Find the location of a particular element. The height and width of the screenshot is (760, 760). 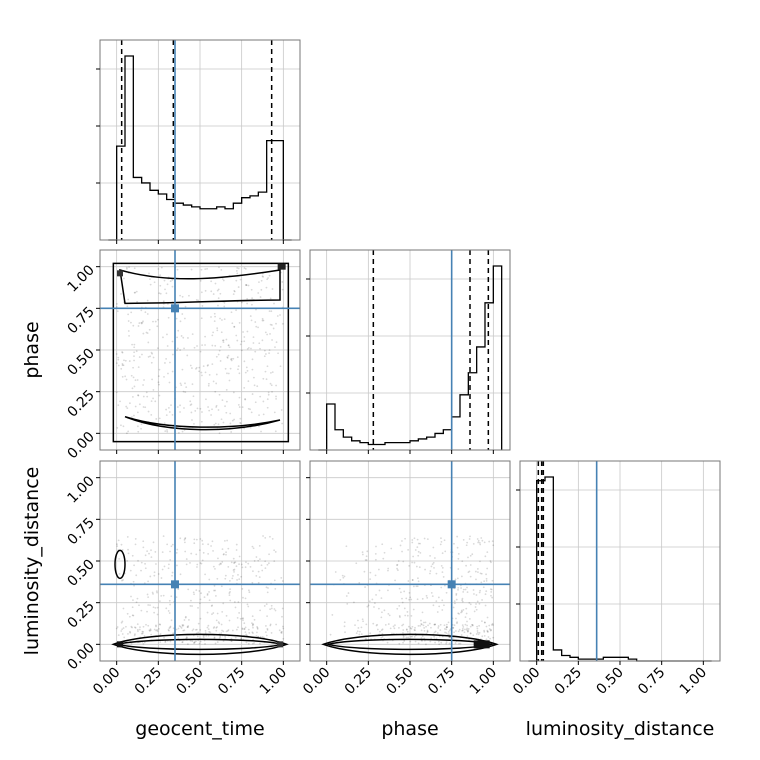

x-tick-label: 0.50 is located at coordinates (189, 681).